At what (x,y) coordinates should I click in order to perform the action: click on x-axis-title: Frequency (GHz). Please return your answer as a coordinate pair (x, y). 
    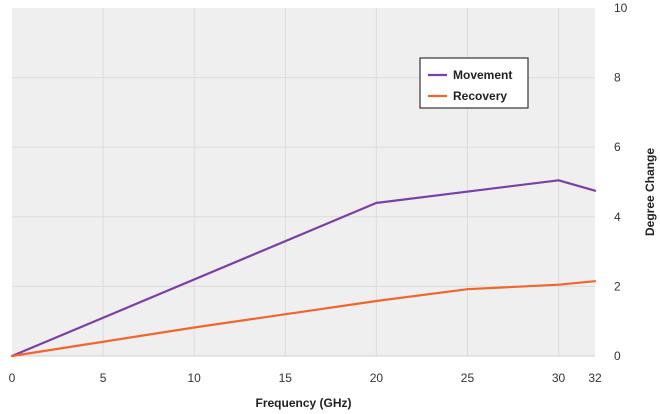
    Looking at the image, I should click on (303, 403).